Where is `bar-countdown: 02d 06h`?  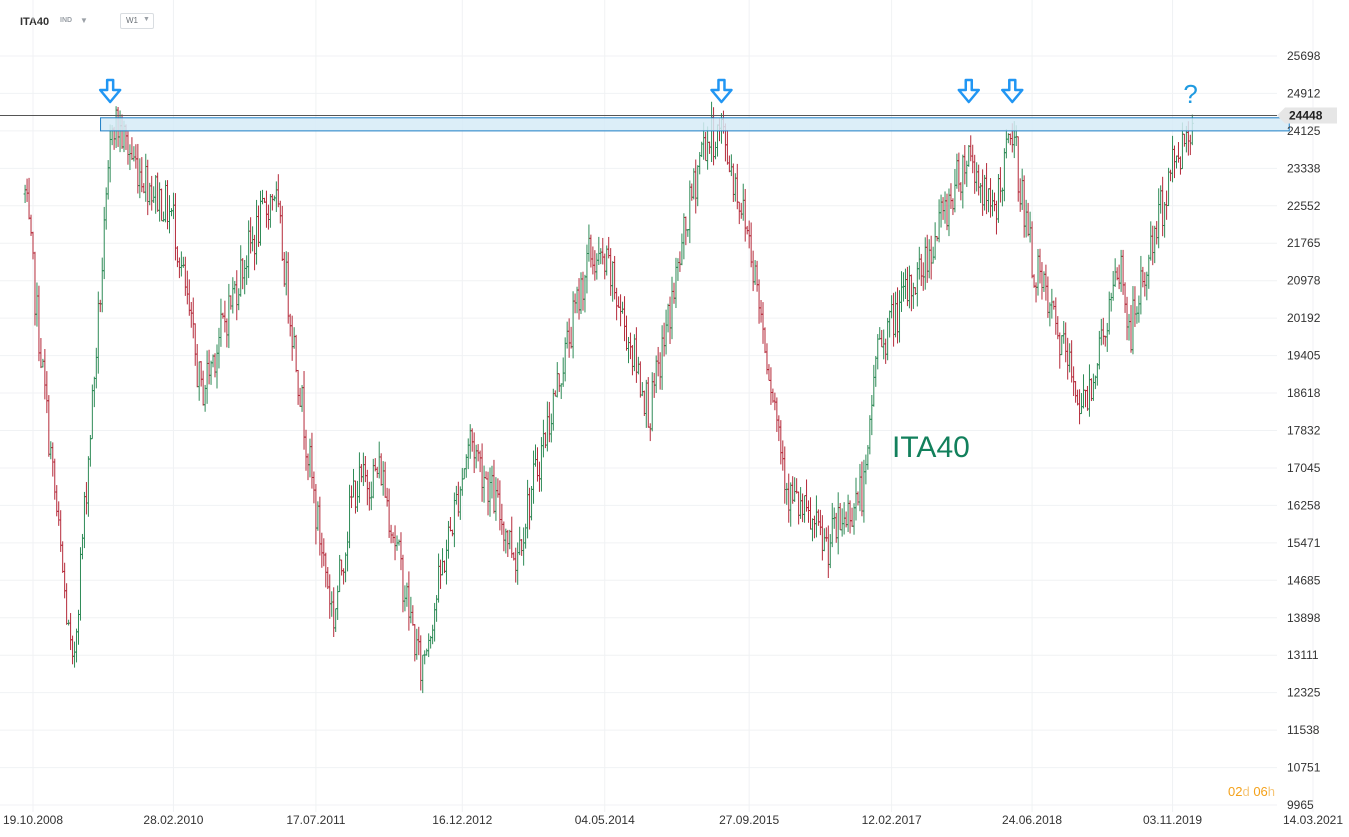
bar-countdown: 02d 06h is located at coordinates (1251, 791).